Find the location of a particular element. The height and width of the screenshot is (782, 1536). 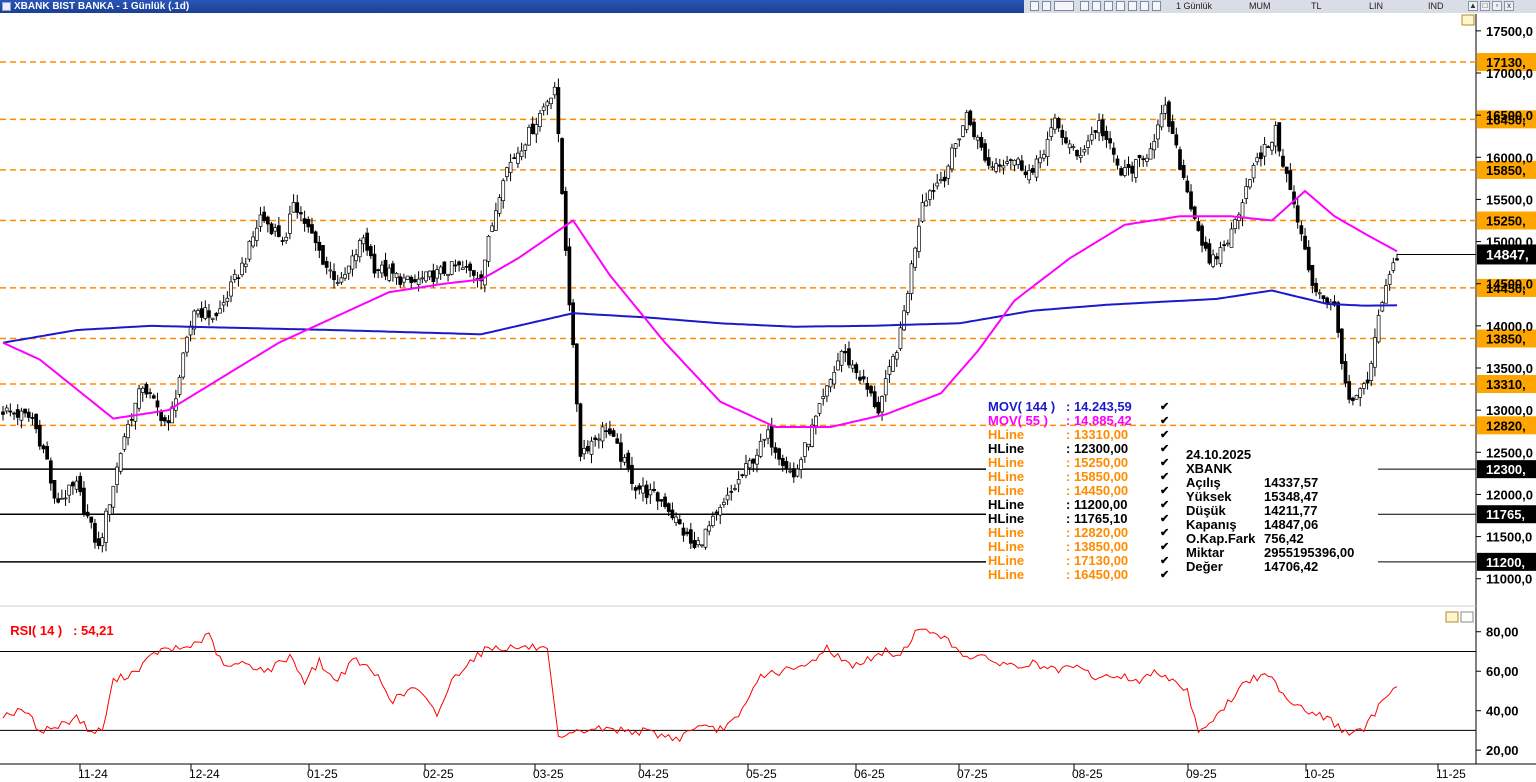

template-icon is located at coordinates (1064, 6).